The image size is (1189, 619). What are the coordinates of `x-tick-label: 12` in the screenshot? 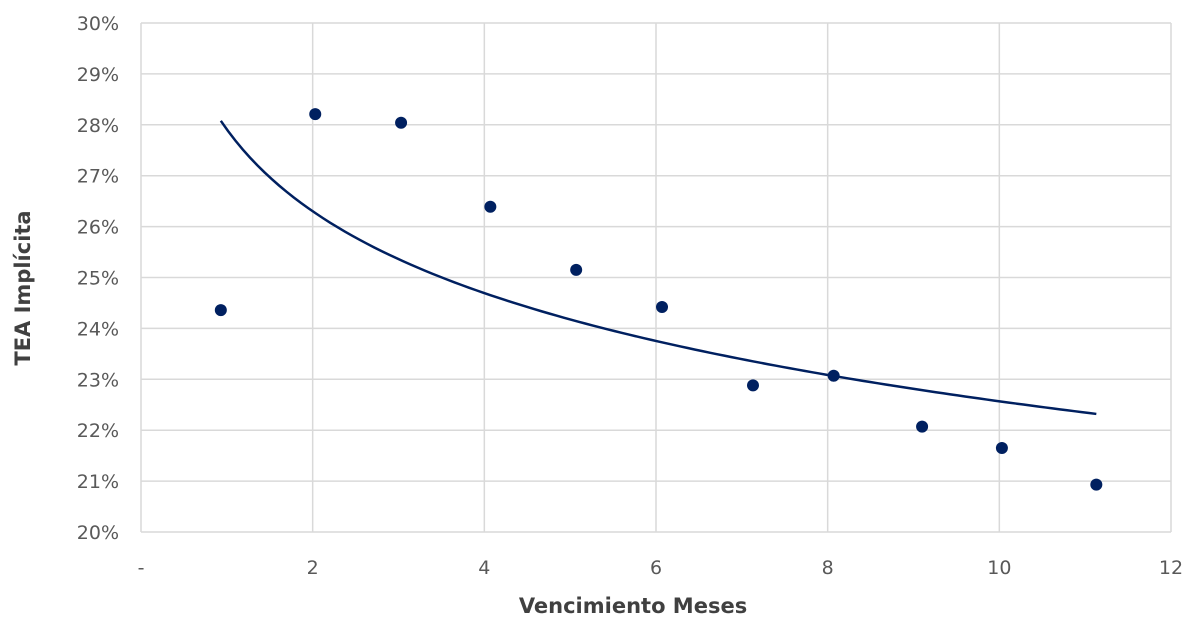 It's located at (1171, 568).